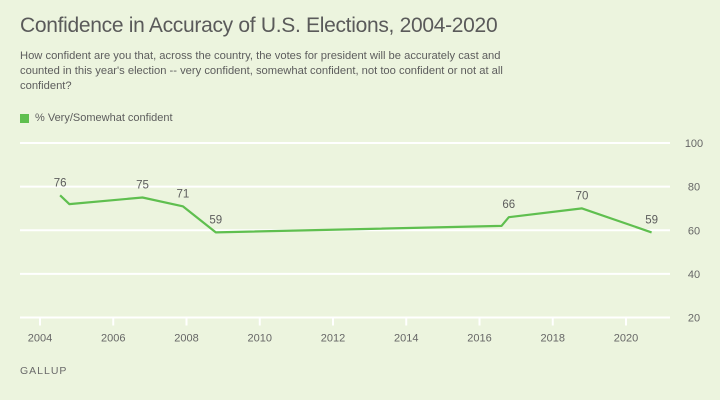 This screenshot has width=720, height=400. Describe the element at coordinates (508, 205) in the screenshot. I see `data-label: 66` at that location.